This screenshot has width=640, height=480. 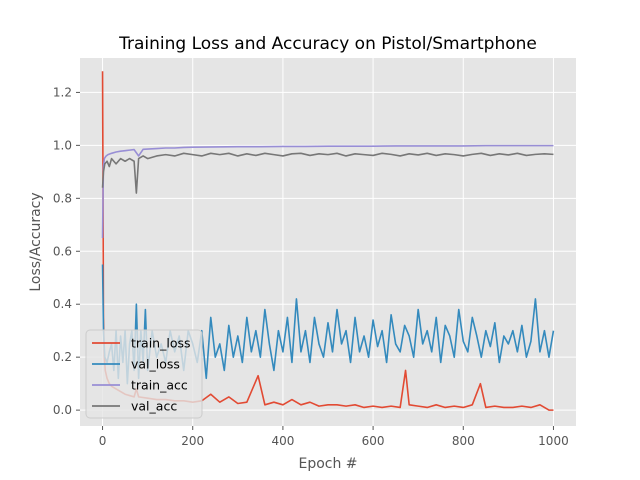 What do you see at coordinates (327, 464) in the screenshot?
I see `x-axis-label: Epoch #` at bounding box center [327, 464].